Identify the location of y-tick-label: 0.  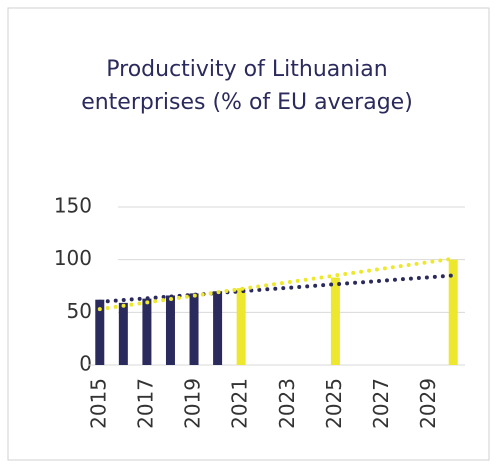
(85, 364).